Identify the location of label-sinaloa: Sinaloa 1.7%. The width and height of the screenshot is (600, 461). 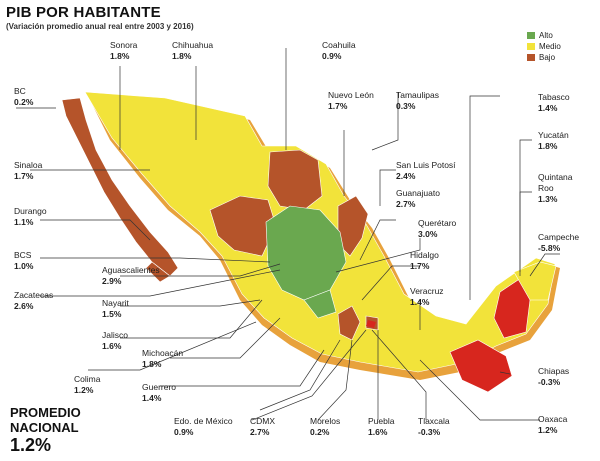
(28, 171).